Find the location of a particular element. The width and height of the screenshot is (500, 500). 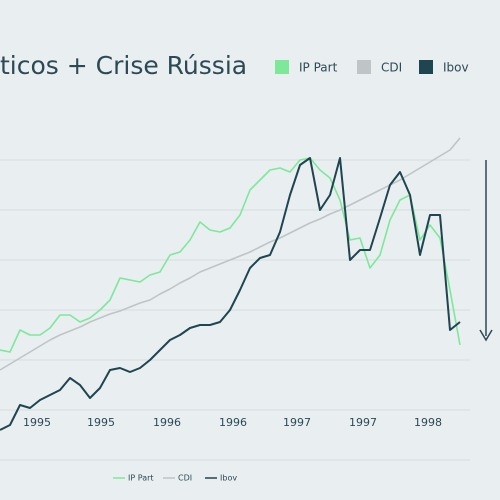

chart-title: ticos + Crise Rússia is located at coordinates (123, 65).